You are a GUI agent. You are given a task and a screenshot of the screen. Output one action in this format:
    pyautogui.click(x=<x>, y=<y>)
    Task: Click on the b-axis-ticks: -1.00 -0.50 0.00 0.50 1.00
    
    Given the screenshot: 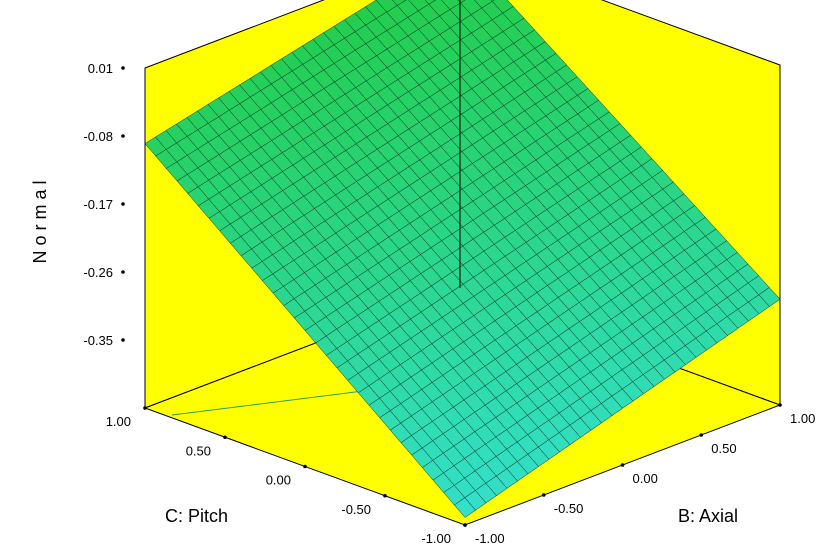 What is the action you would take?
    pyautogui.click(x=639, y=474)
    